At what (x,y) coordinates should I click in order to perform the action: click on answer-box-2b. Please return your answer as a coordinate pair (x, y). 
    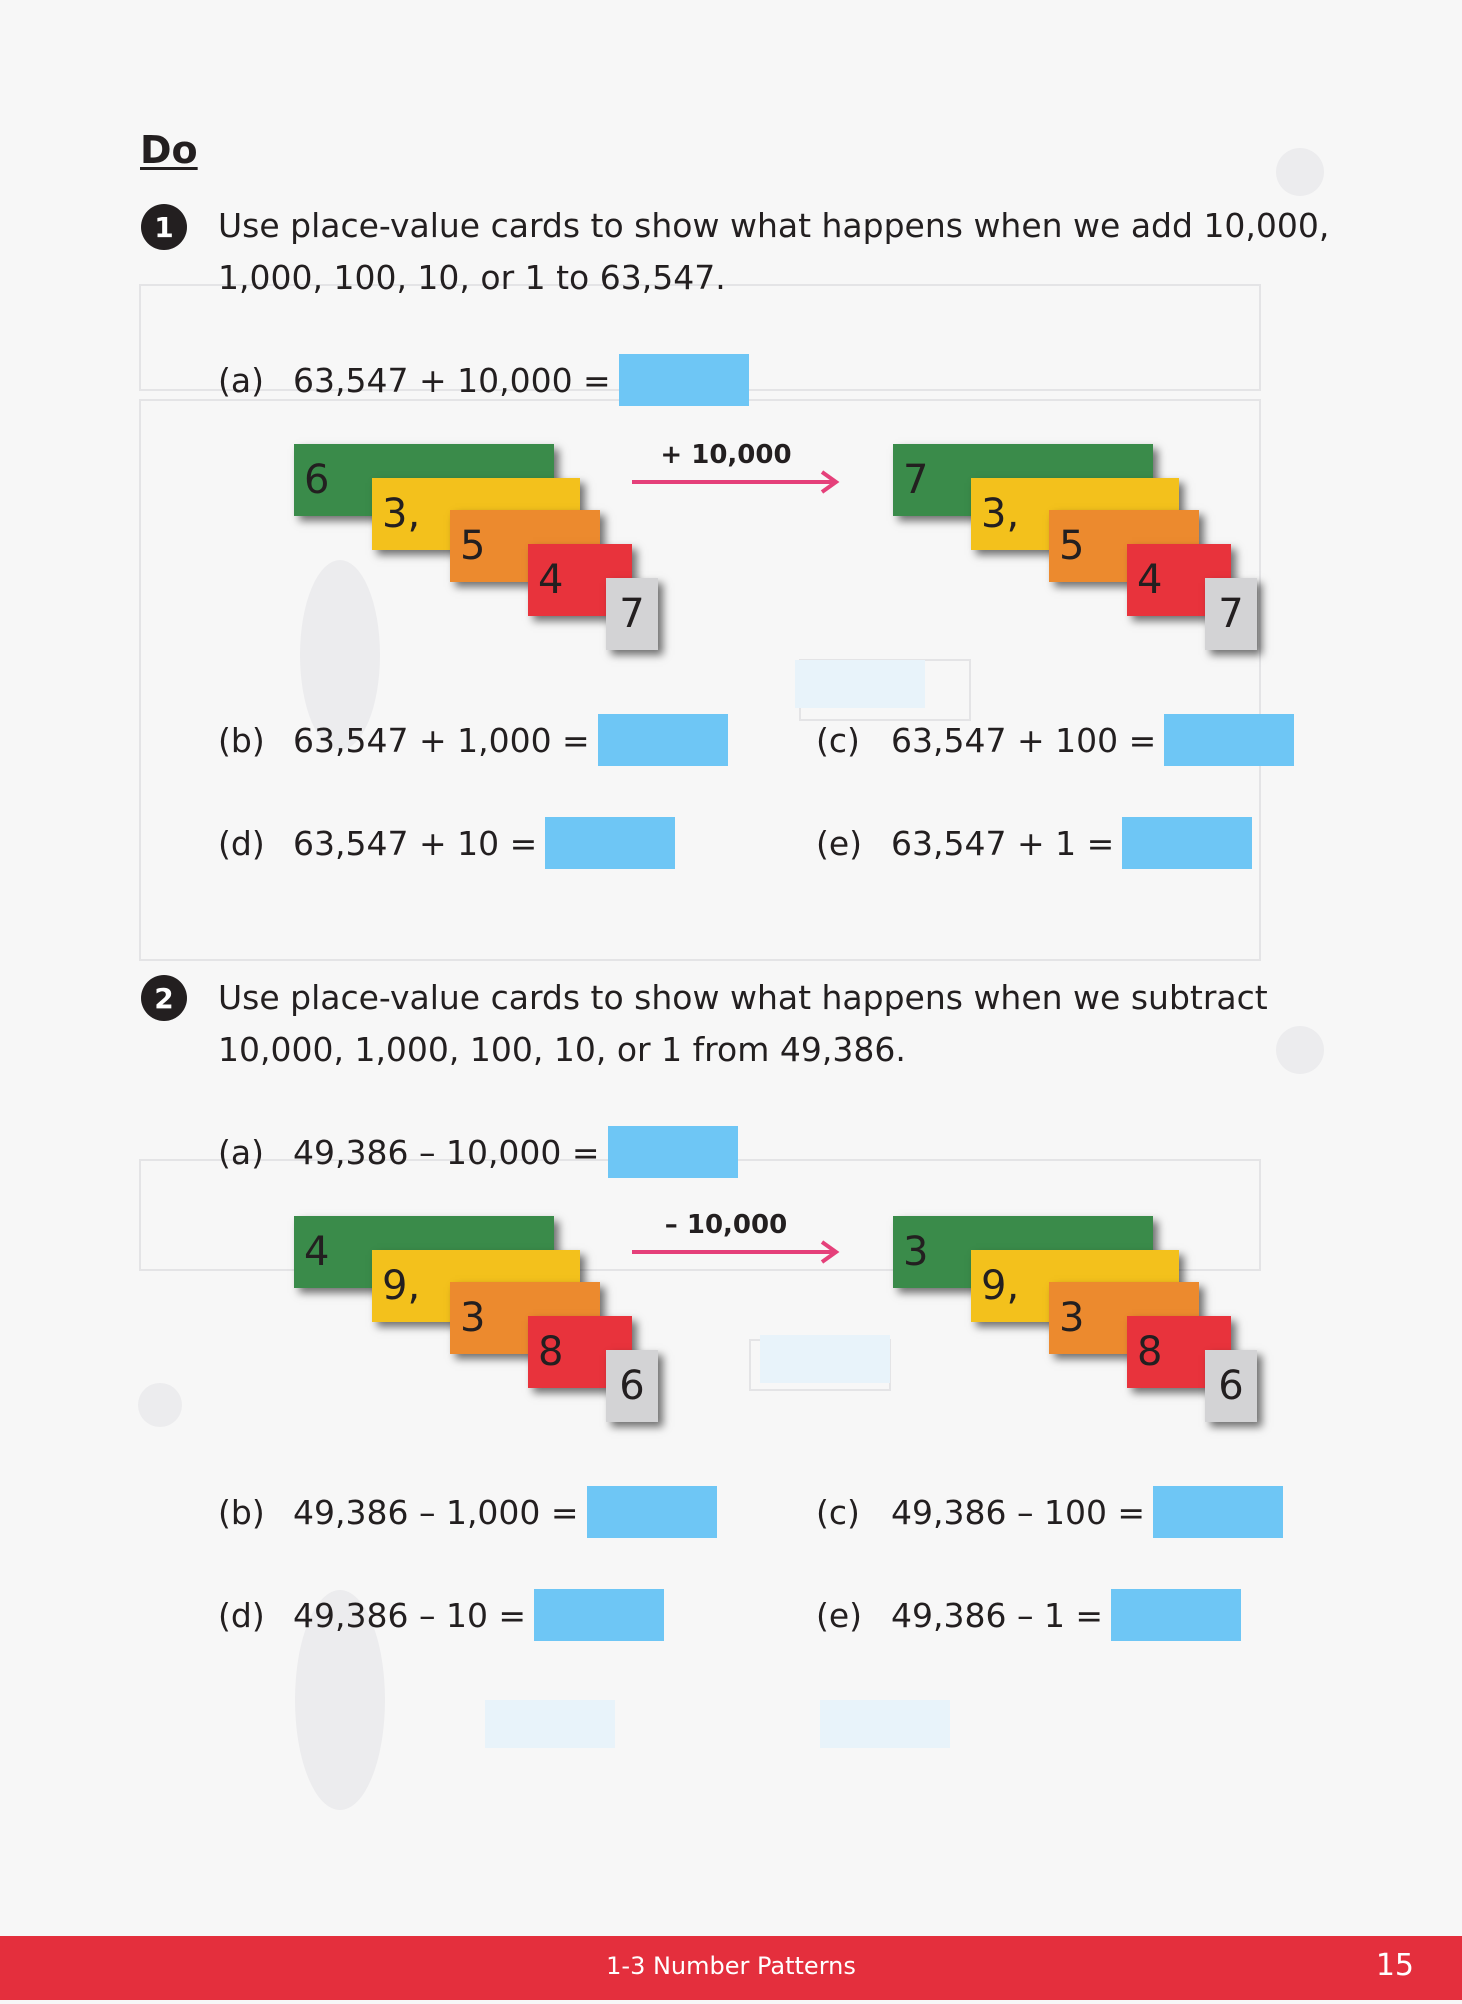
    Looking at the image, I should click on (651, 1512).